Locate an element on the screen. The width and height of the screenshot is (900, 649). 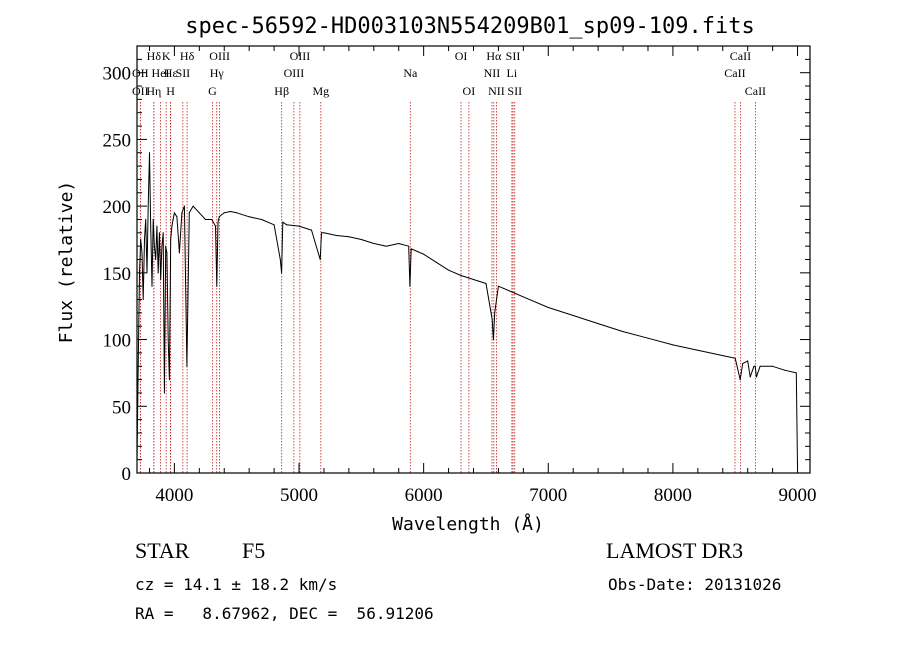
survey-name: LAMOST DR3 is located at coordinates (675, 550).